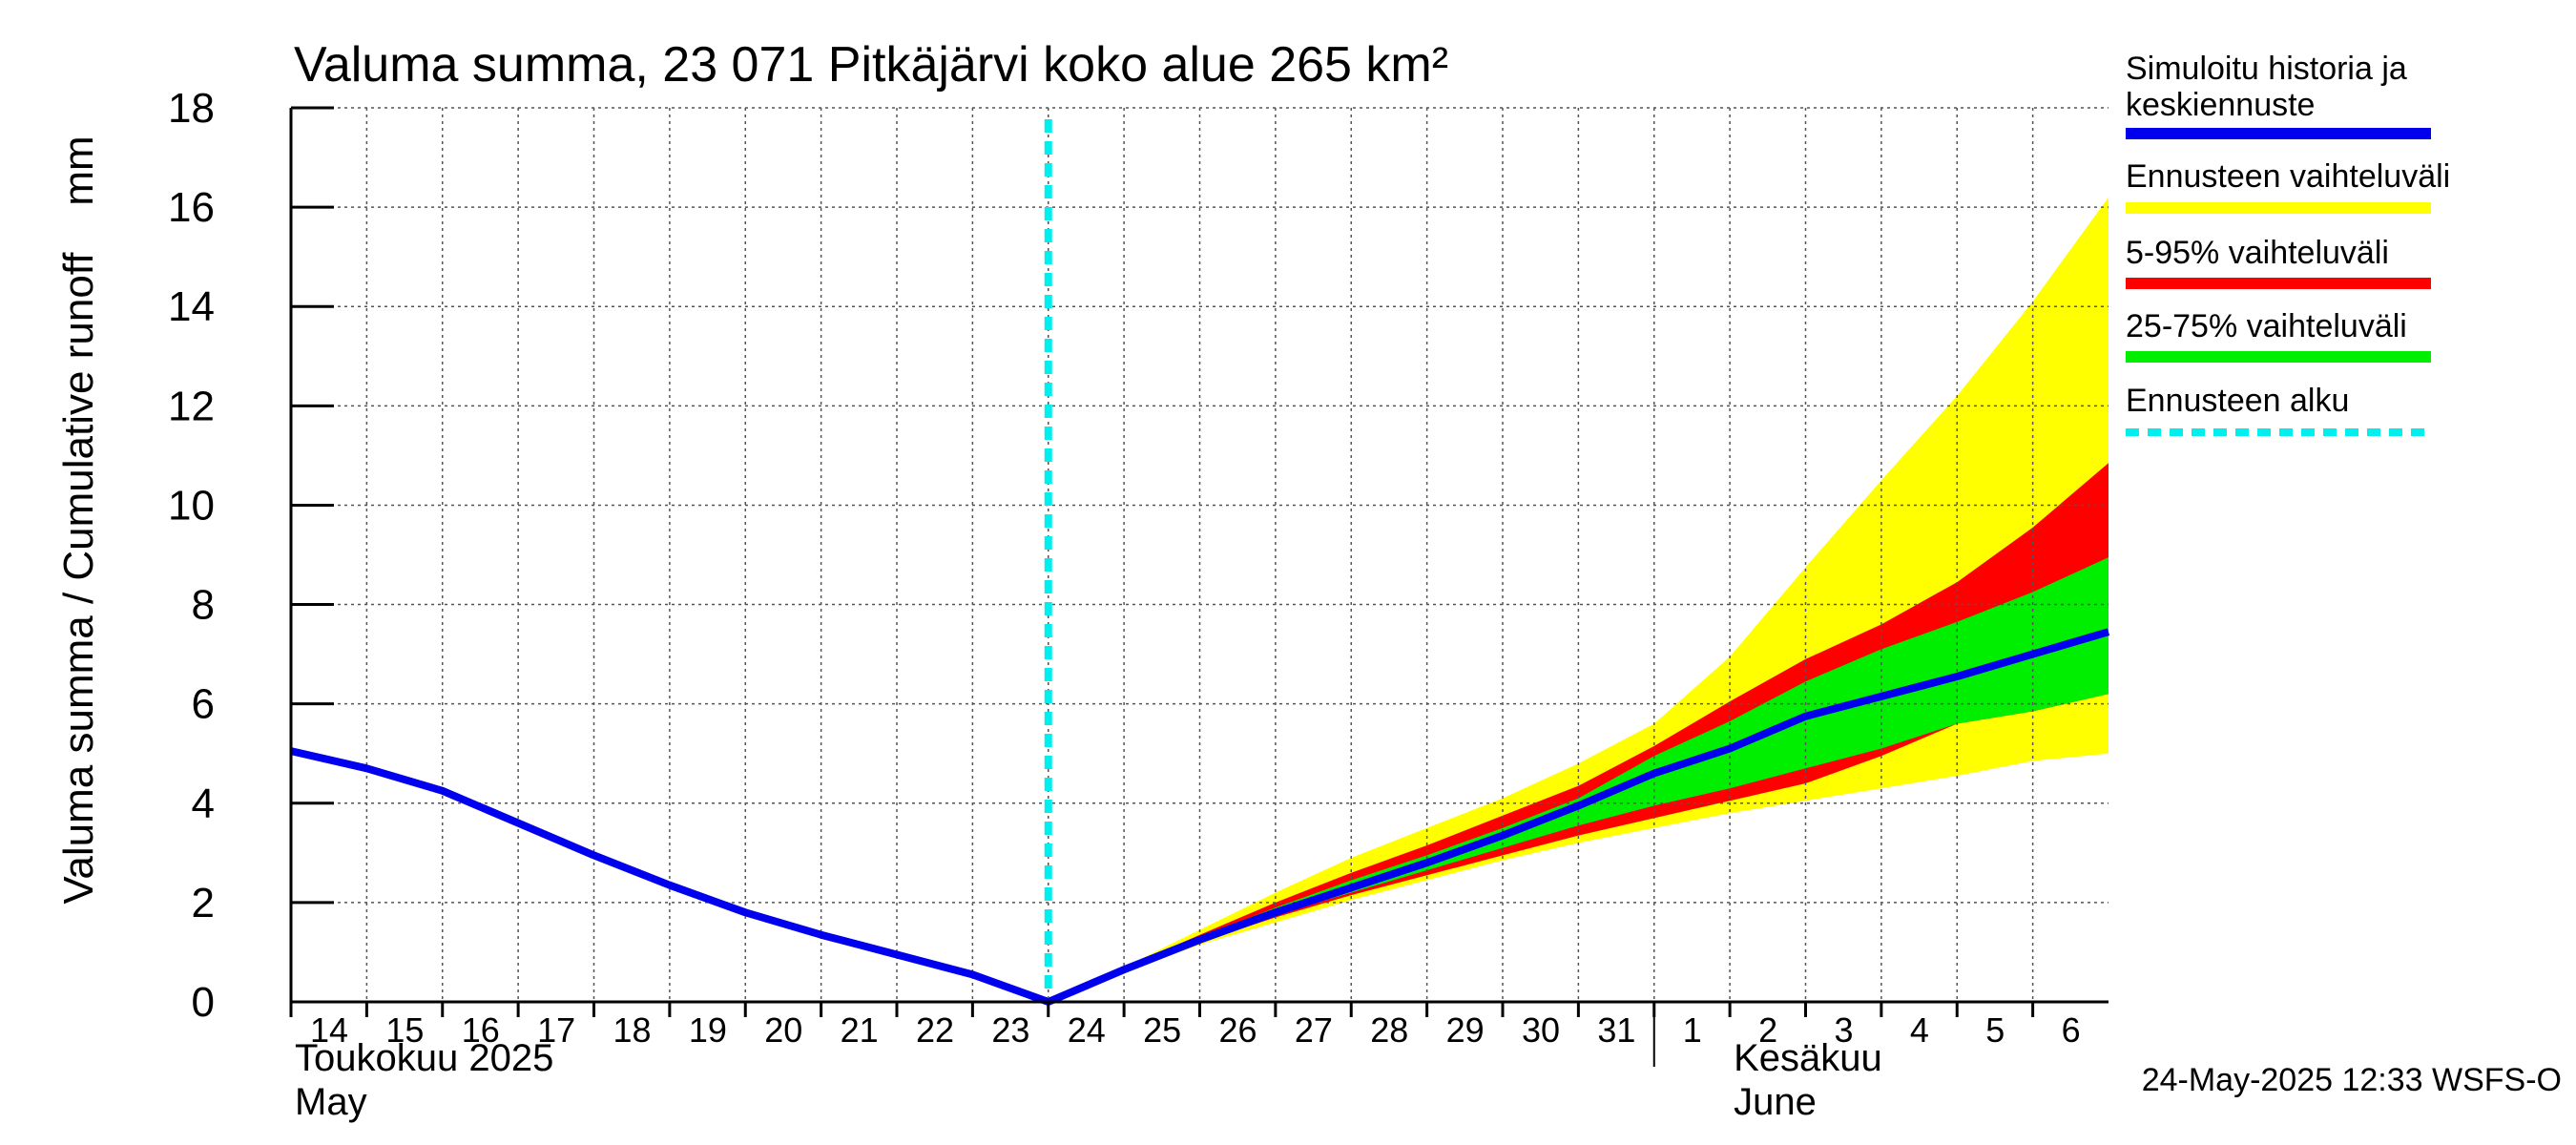  Describe the element at coordinates (78, 519) in the screenshot. I see `y-axis-label: Valuma summa / Cumulative runoff mm` at that location.